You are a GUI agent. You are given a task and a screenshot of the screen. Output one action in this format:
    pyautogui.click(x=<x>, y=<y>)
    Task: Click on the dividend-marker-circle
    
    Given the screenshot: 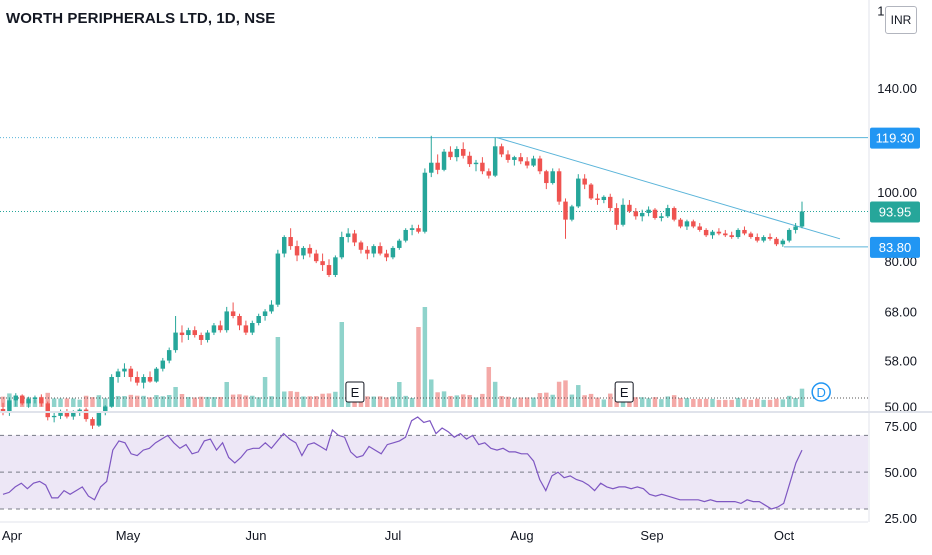 What is the action you would take?
    pyautogui.click(x=821, y=392)
    